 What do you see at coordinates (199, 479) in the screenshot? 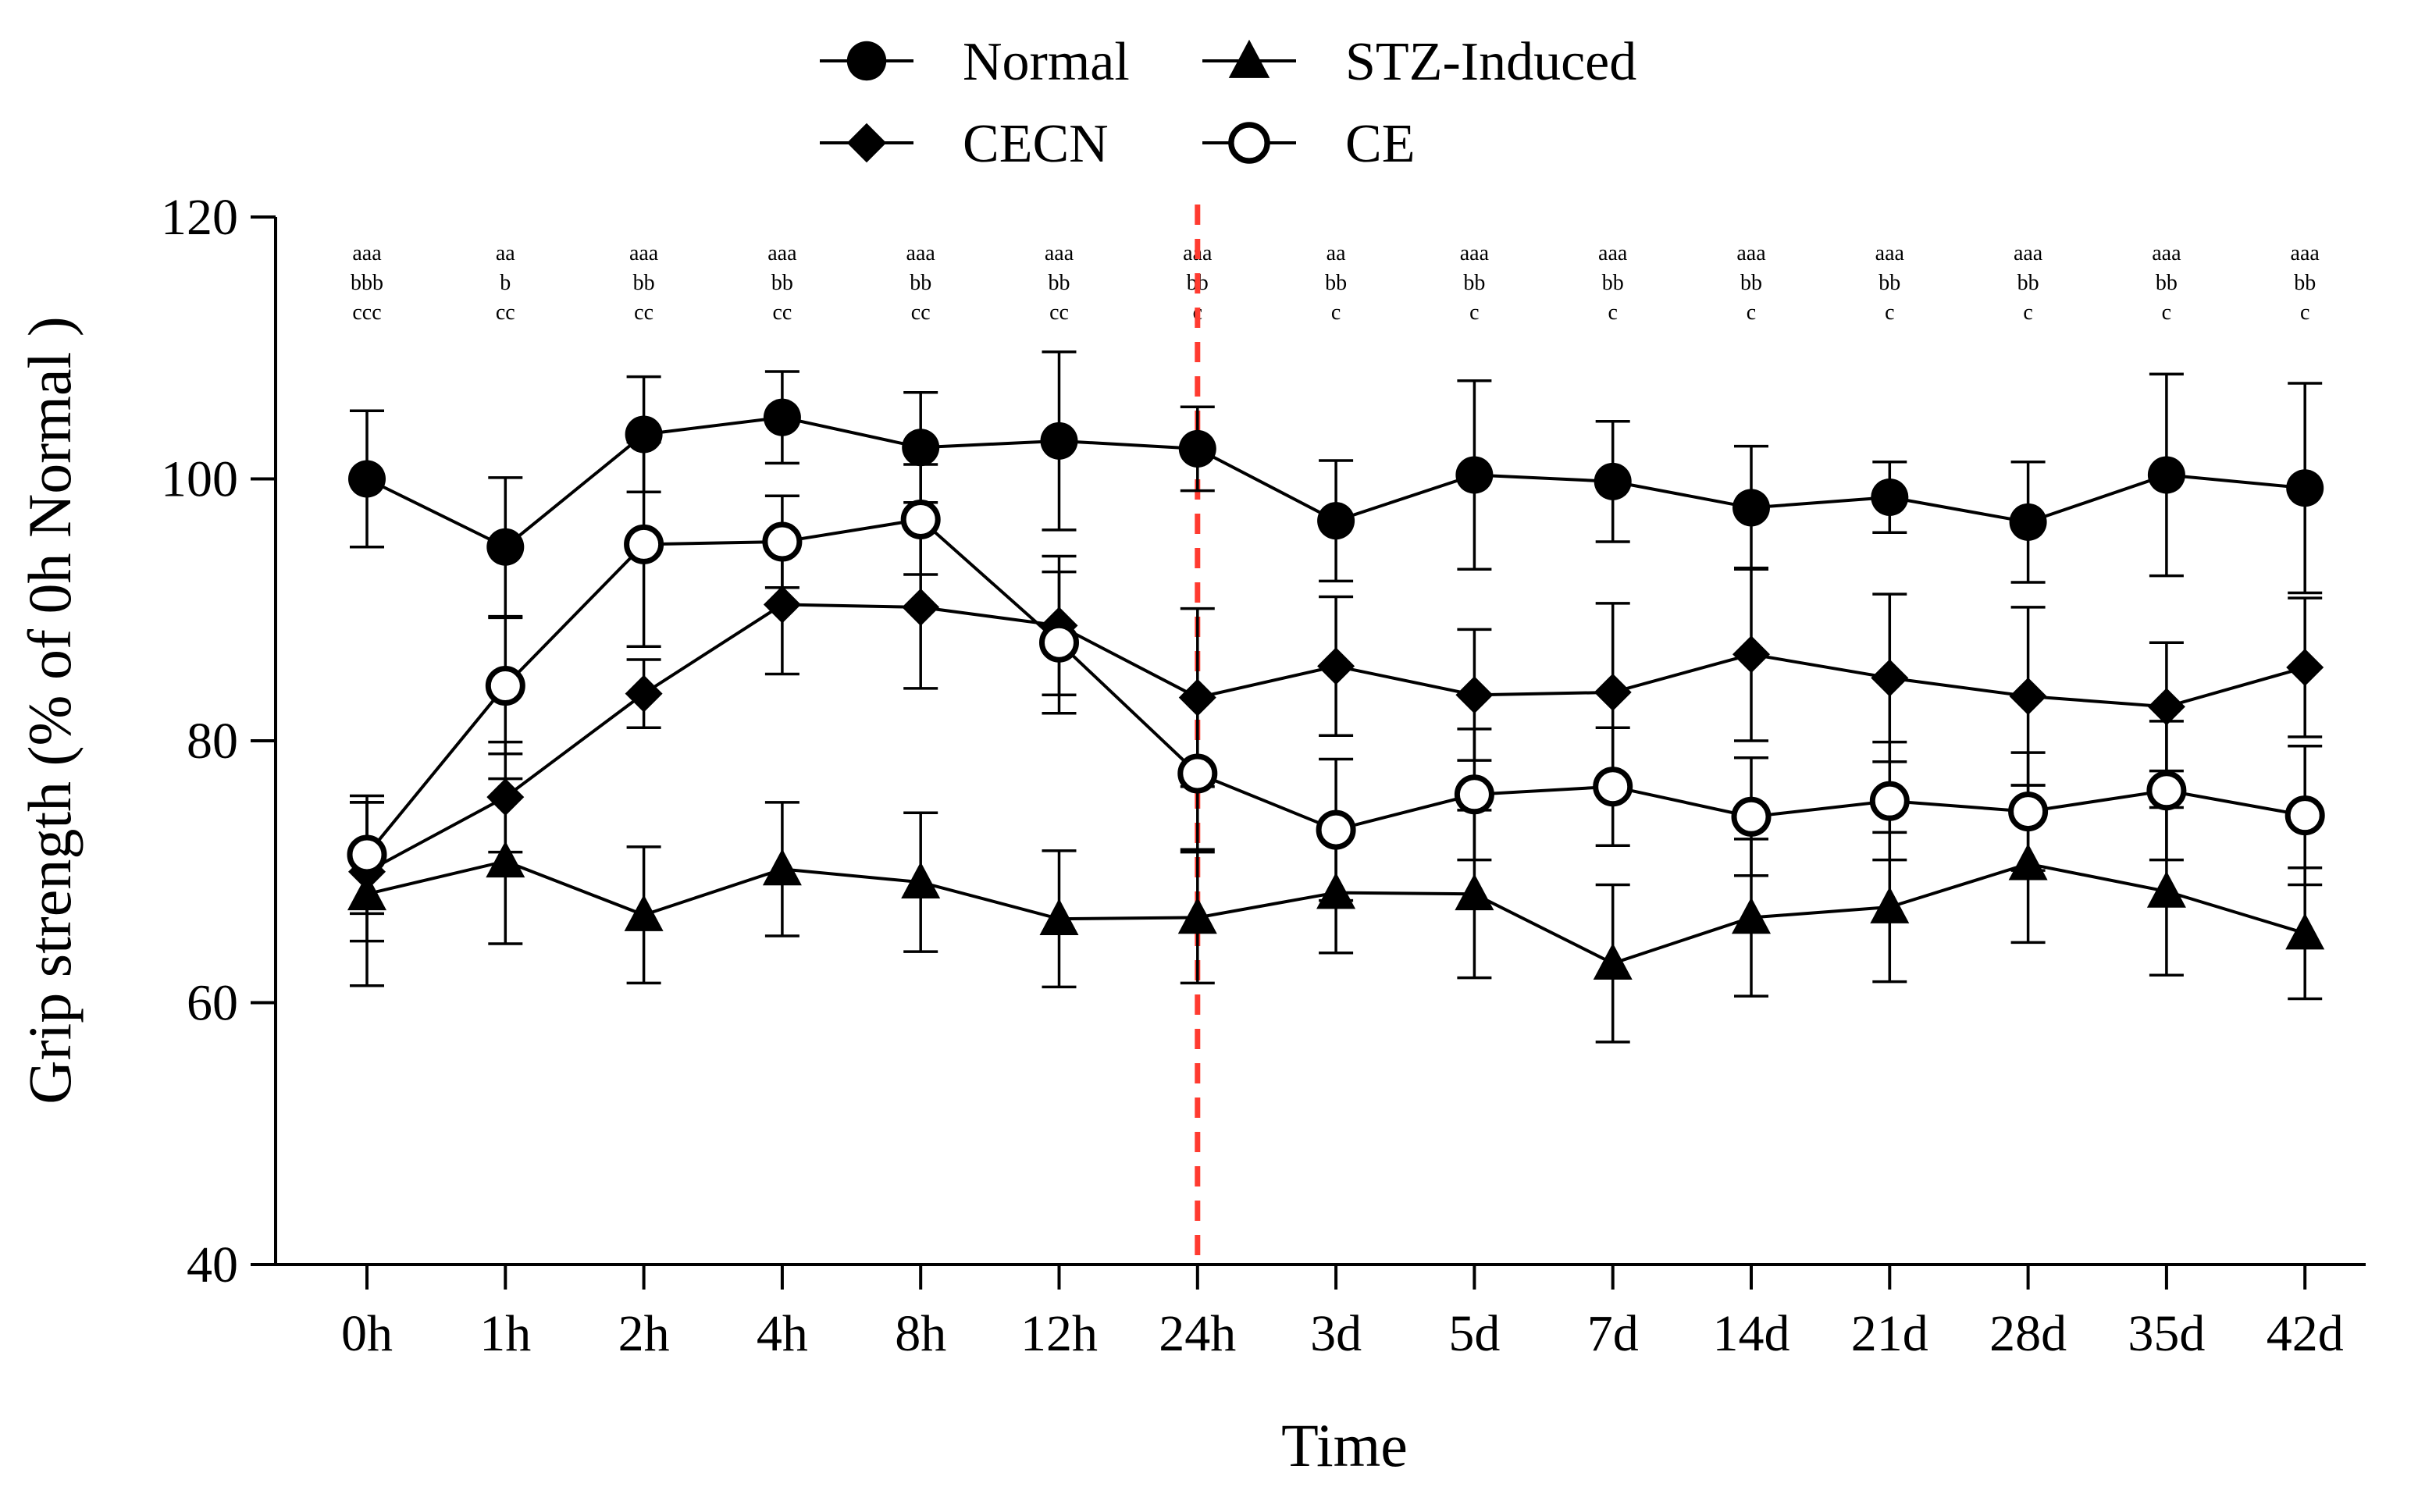
I see `y-tick-label: 100` at bounding box center [199, 479].